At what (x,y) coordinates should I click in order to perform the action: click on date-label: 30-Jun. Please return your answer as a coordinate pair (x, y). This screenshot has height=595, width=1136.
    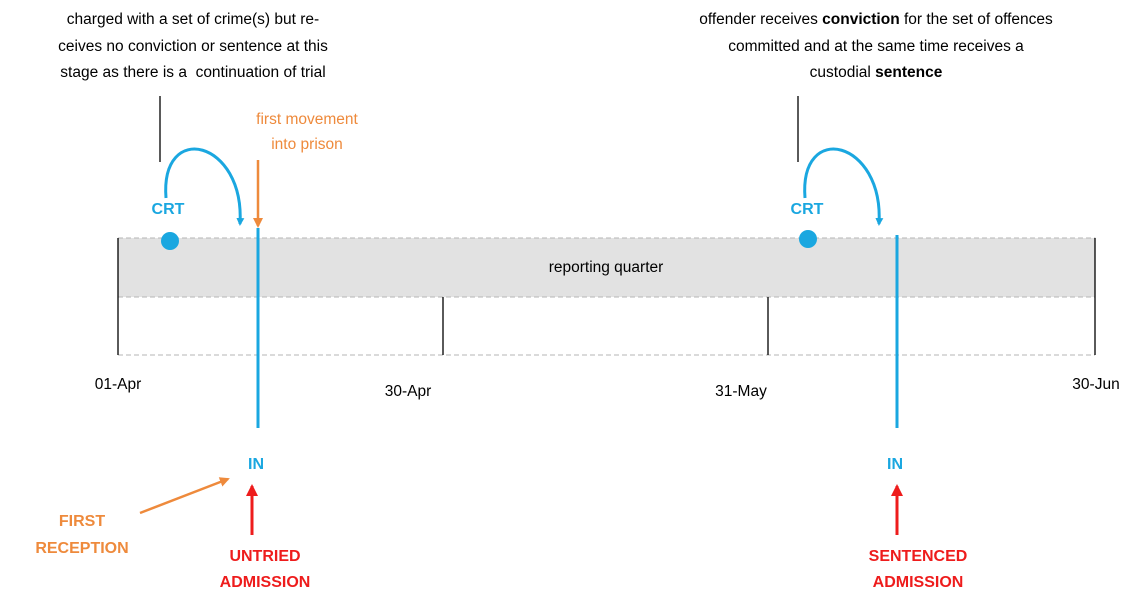
    Looking at the image, I should click on (1095, 384).